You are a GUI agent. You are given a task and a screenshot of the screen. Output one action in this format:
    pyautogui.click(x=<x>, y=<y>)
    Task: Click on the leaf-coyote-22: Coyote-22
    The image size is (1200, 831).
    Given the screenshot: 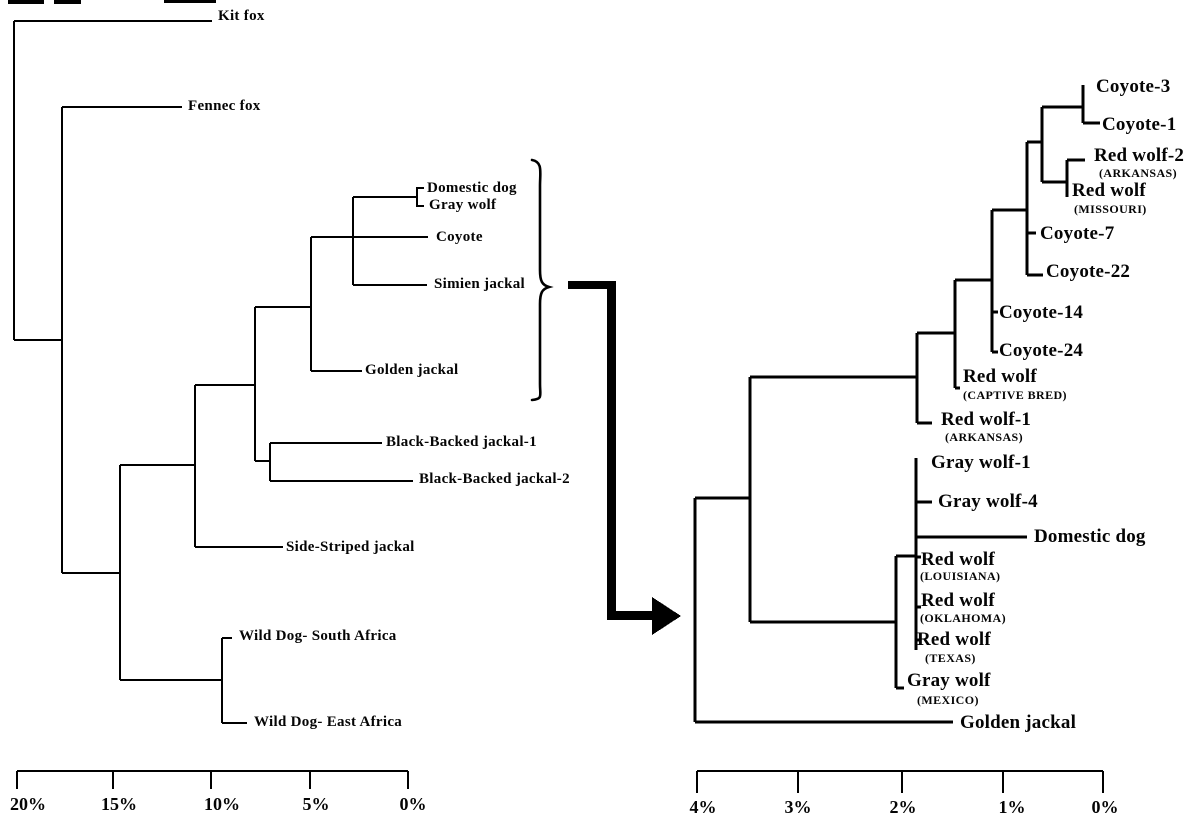 What is the action you would take?
    pyautogui.click(x=1088, y=271)
    